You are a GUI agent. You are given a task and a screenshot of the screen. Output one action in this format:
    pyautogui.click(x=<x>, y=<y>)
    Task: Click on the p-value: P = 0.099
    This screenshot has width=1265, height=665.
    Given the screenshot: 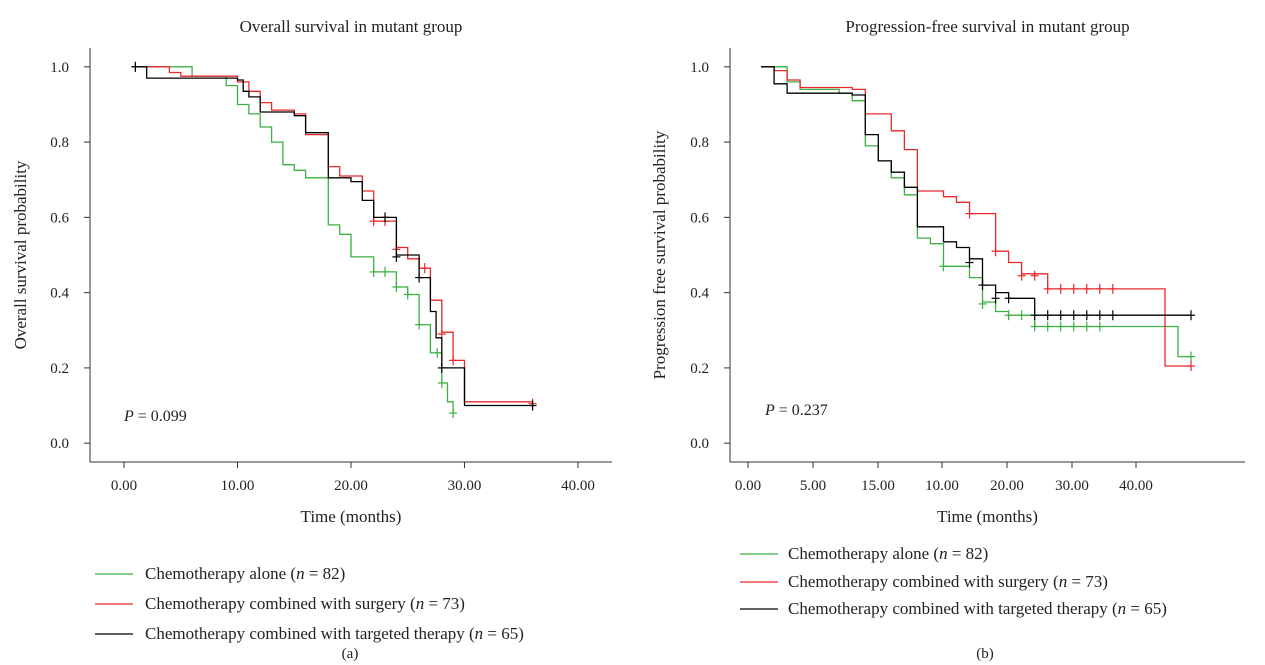 What is the action you would take?
    pyautogui.click(x=155, y=416)
    